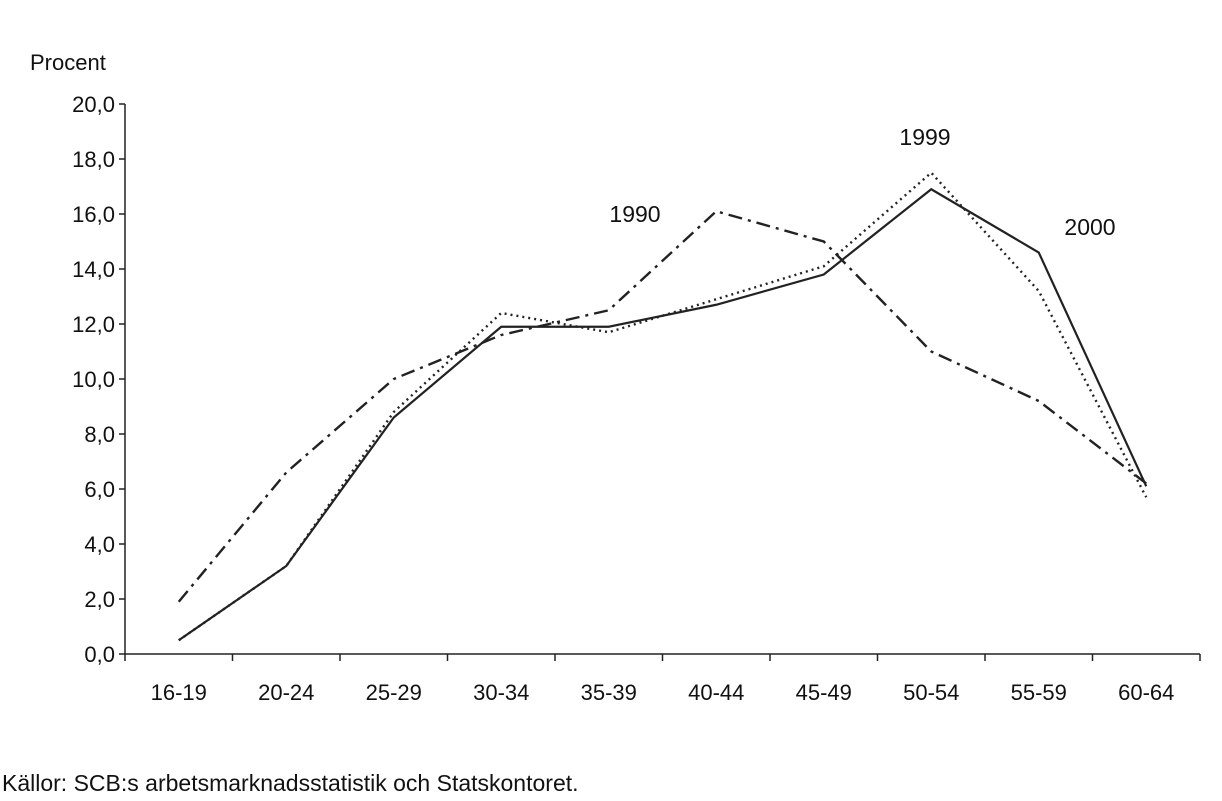 This screenshot has height=801, width=1222. I want to click on x-tick-label: 20-24, so click(286, 692).